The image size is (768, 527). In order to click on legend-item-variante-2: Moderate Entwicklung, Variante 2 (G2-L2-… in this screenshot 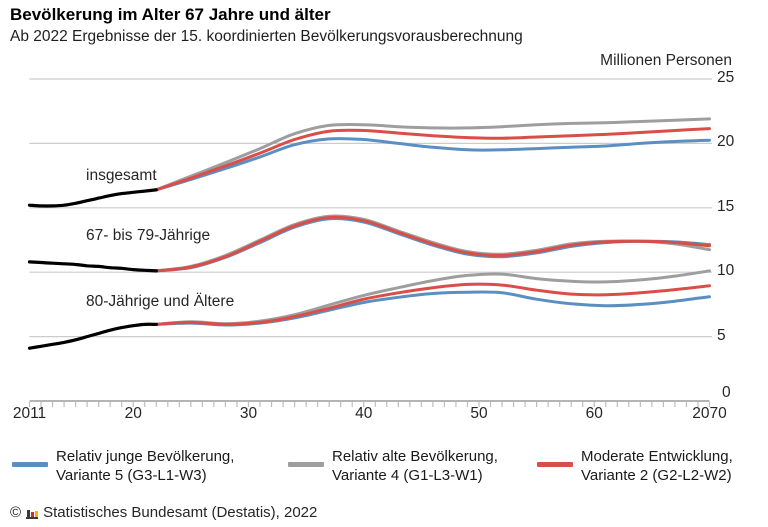, I will do `click(635, 466)`.